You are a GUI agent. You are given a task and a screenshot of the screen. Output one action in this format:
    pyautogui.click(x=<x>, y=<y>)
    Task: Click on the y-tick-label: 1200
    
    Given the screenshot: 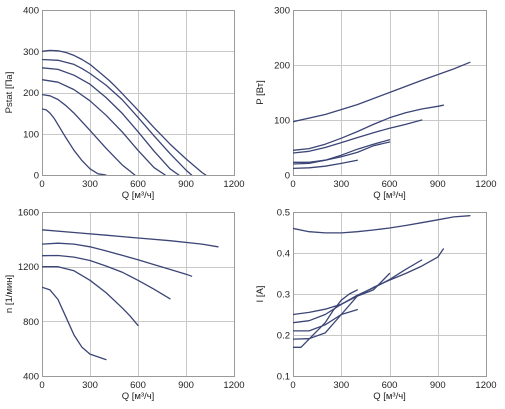 What is the action you would take?
    pyautogui.click(x=28, y=267)
    